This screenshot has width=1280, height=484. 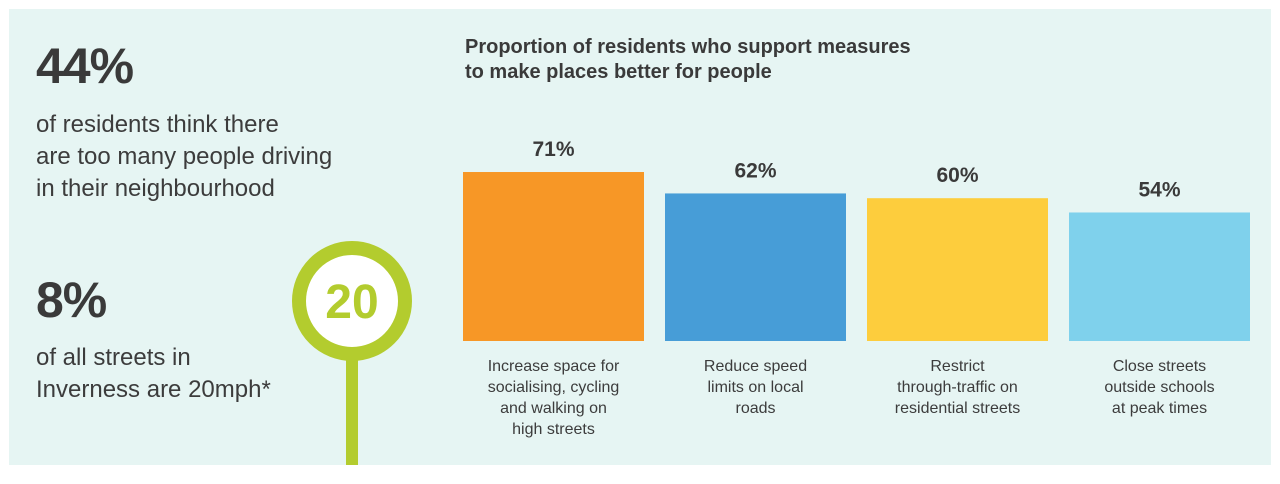 I want to click on bar-value-label: 54%, so click(x=1159, y=189).